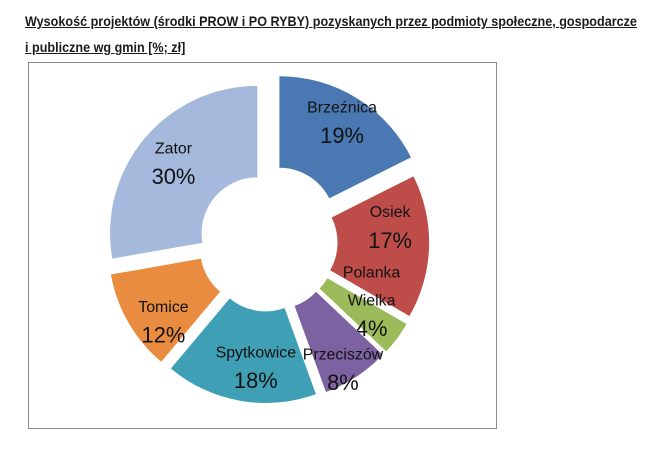 Image resolution: width=646 pixels, height=452 pixels. What do you see at coordinates (174, 176) in the screenshot?
I see `slice-label-zator-percent: 30%` at bounding box center [174, 176].